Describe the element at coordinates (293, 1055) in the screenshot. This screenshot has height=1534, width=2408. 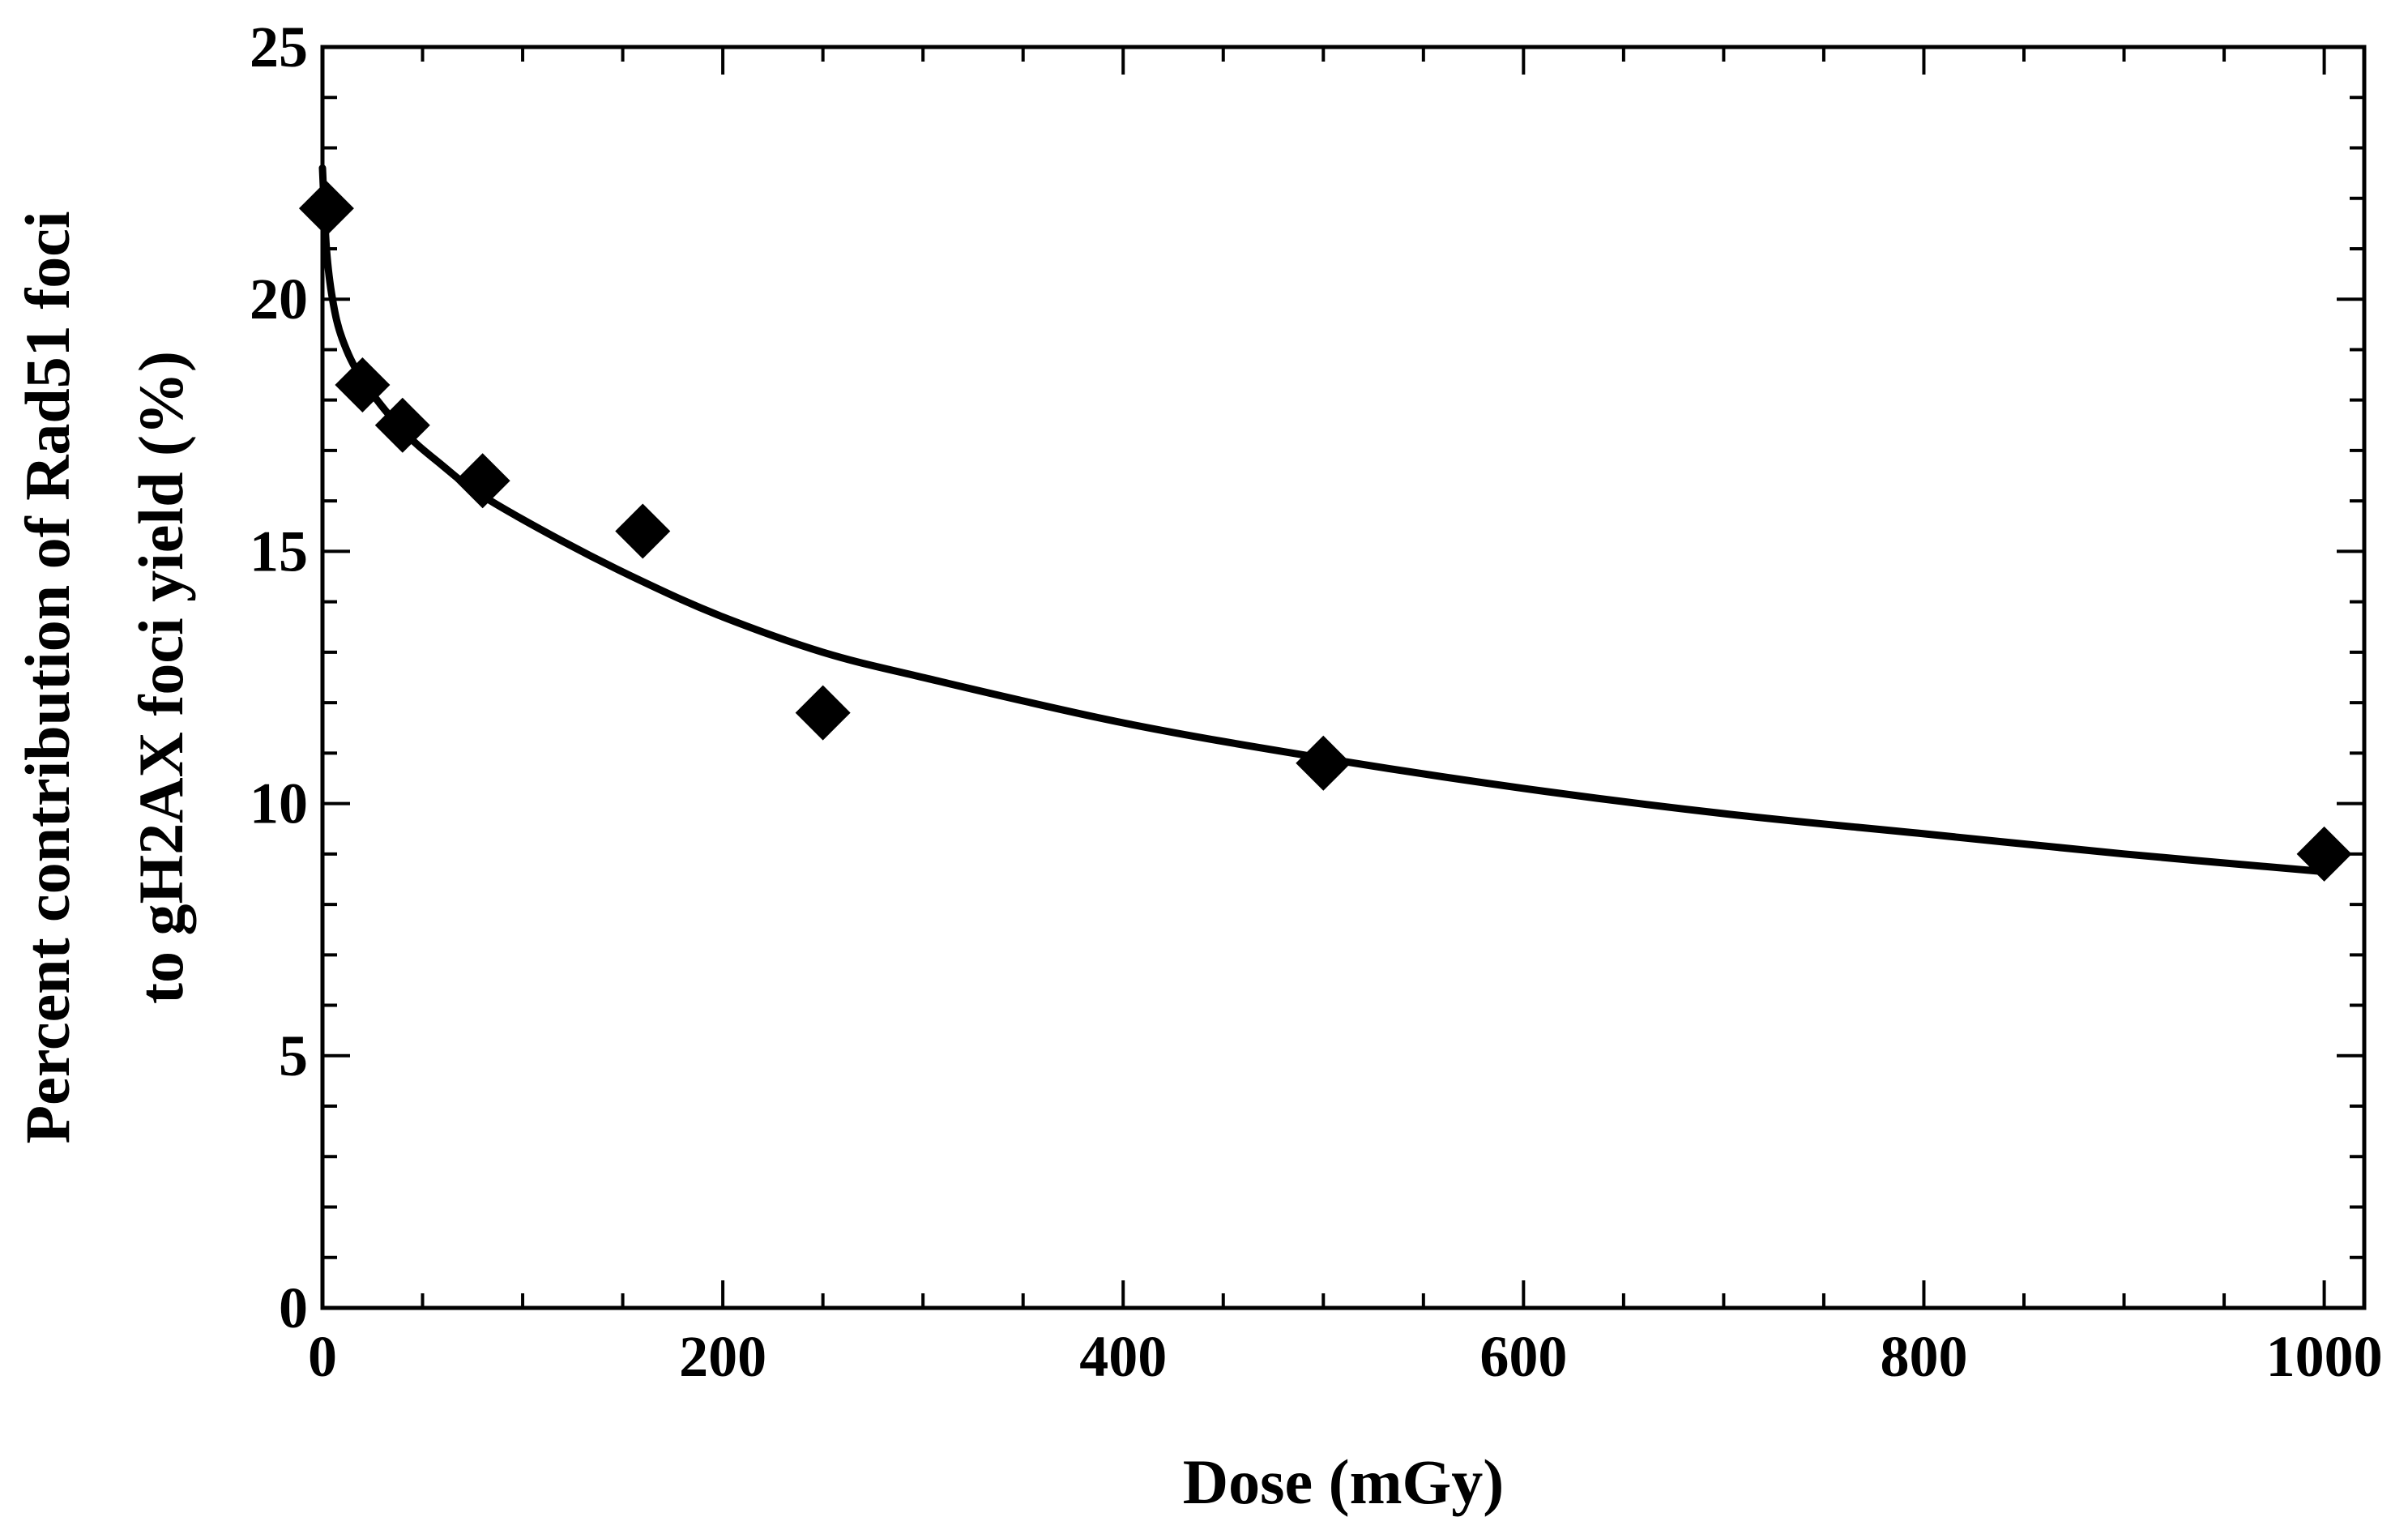
I see `y-tick-label: 5` at that location.